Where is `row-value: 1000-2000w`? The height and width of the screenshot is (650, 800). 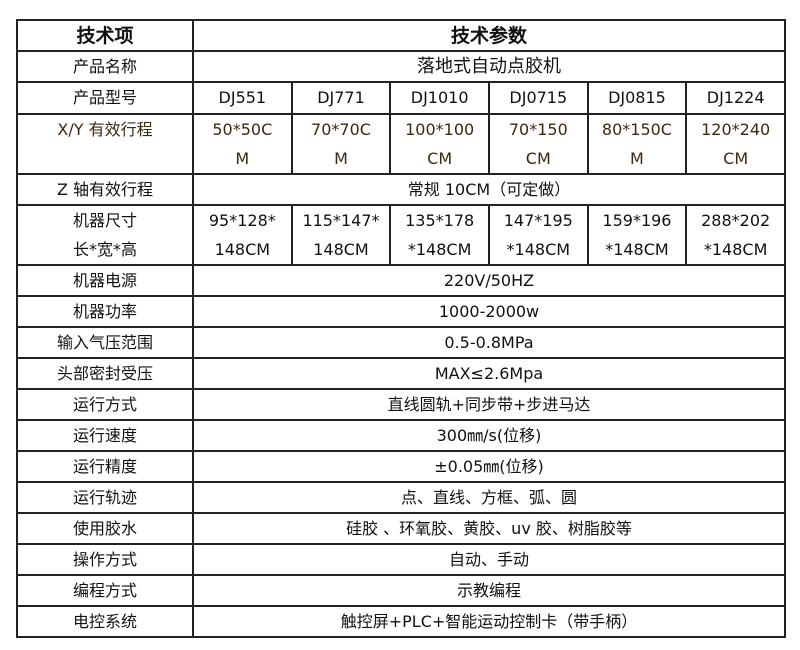
row-value: 1000-2000w is located at coordinates (489, 311).